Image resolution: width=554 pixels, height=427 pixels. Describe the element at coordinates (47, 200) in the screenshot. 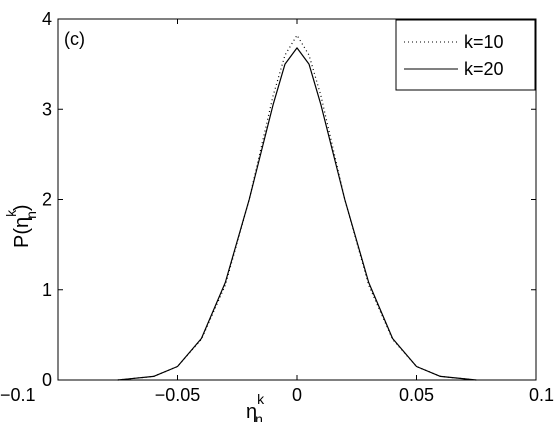

I see `y-tick-label: 2` at that location.